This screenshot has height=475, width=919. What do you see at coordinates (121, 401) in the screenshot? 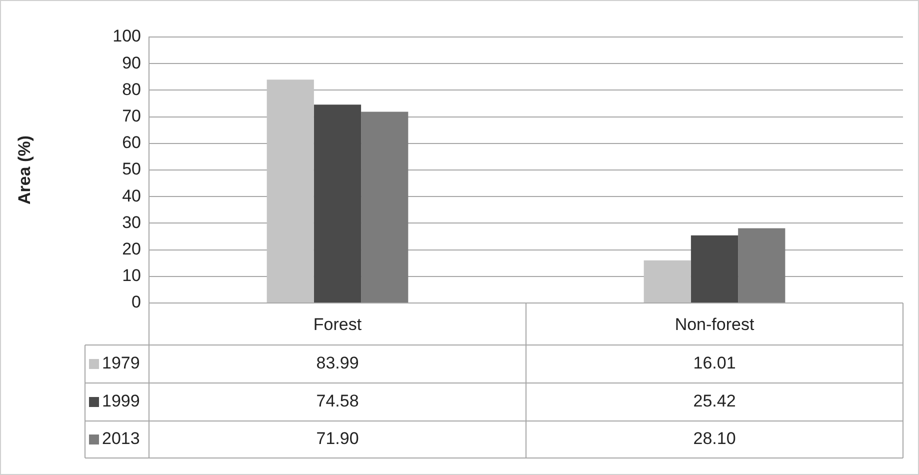
I see `legend-label: 1999` at bounding box center [121, 401].